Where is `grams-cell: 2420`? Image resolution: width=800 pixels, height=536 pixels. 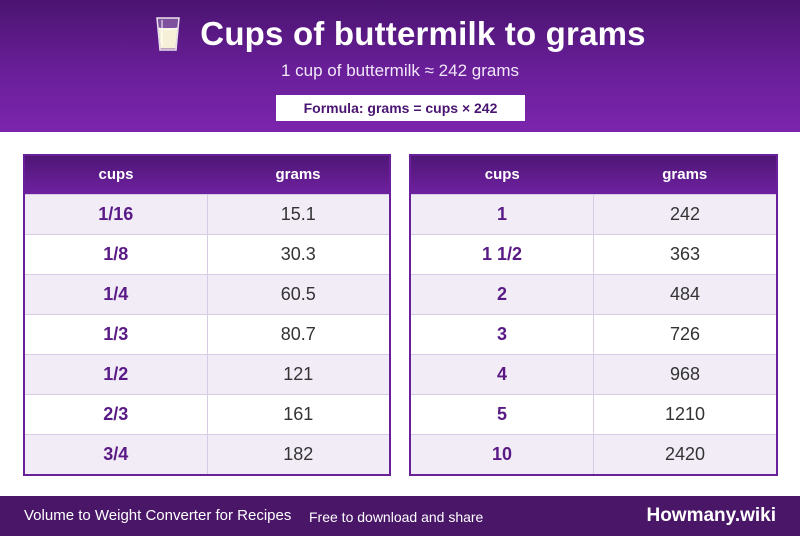
grams-cell: 2420 is located at coordinates (685, 454).